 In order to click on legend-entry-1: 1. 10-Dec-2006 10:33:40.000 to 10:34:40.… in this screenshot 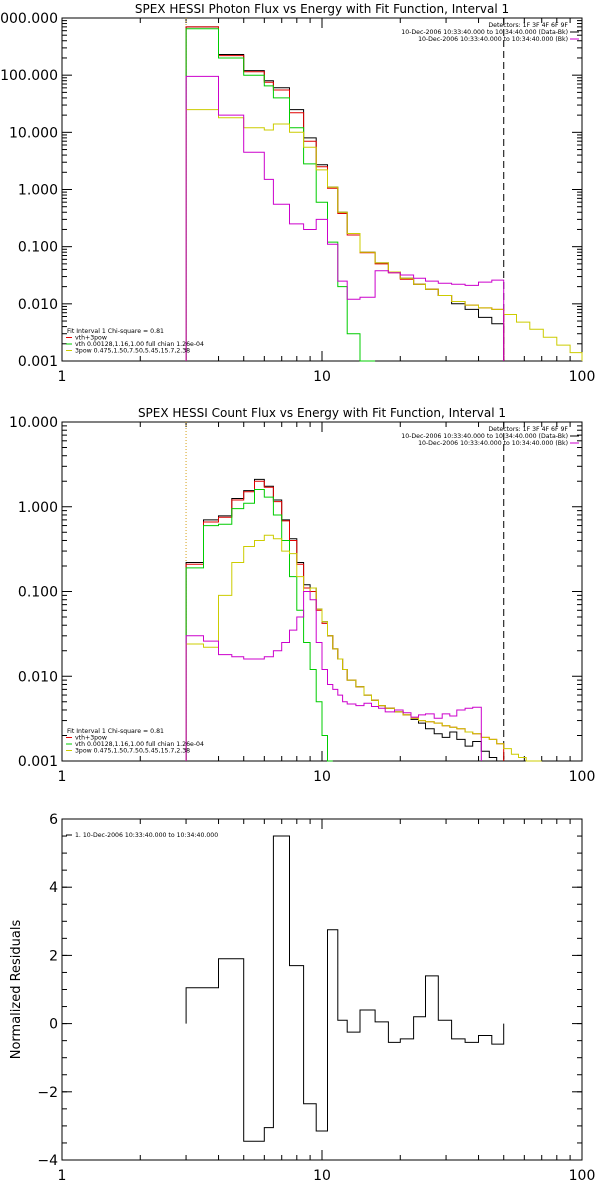, I will do `click(146, 835)`.